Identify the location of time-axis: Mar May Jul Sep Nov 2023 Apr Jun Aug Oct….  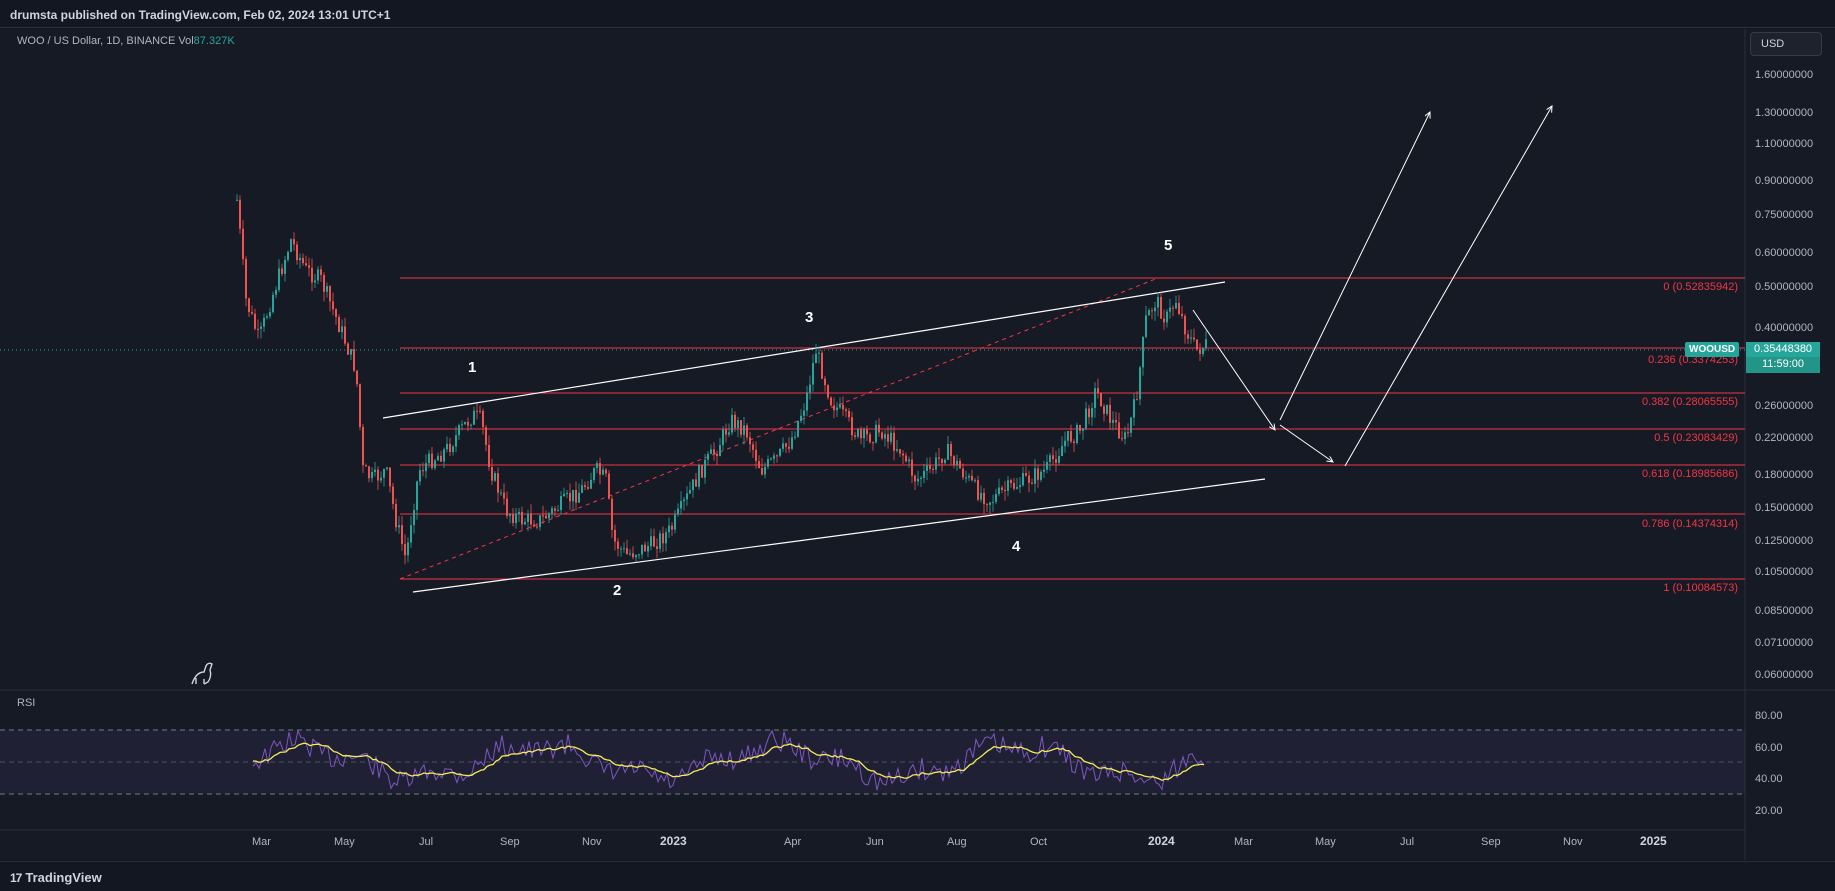
(959, 841).